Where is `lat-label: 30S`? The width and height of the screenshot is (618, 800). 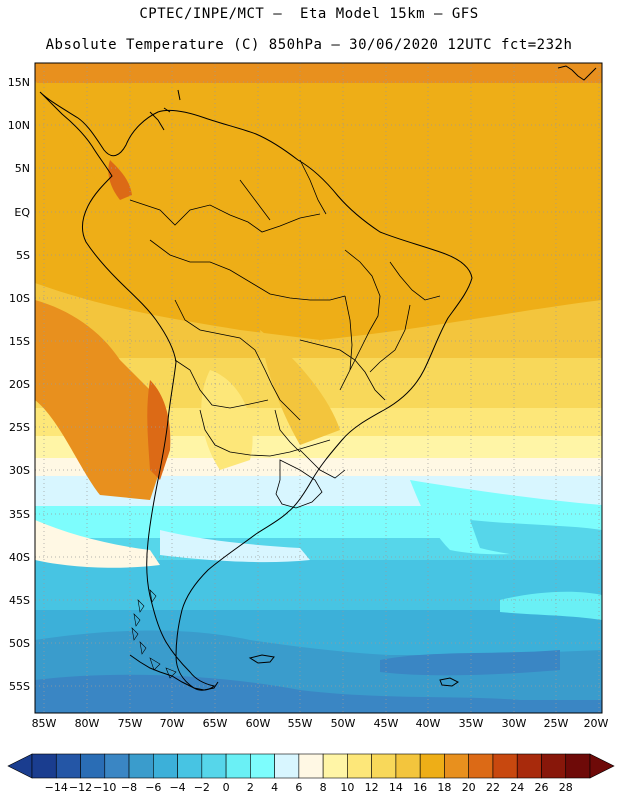 lat-label: 30S is located at coordinates (19, 470).